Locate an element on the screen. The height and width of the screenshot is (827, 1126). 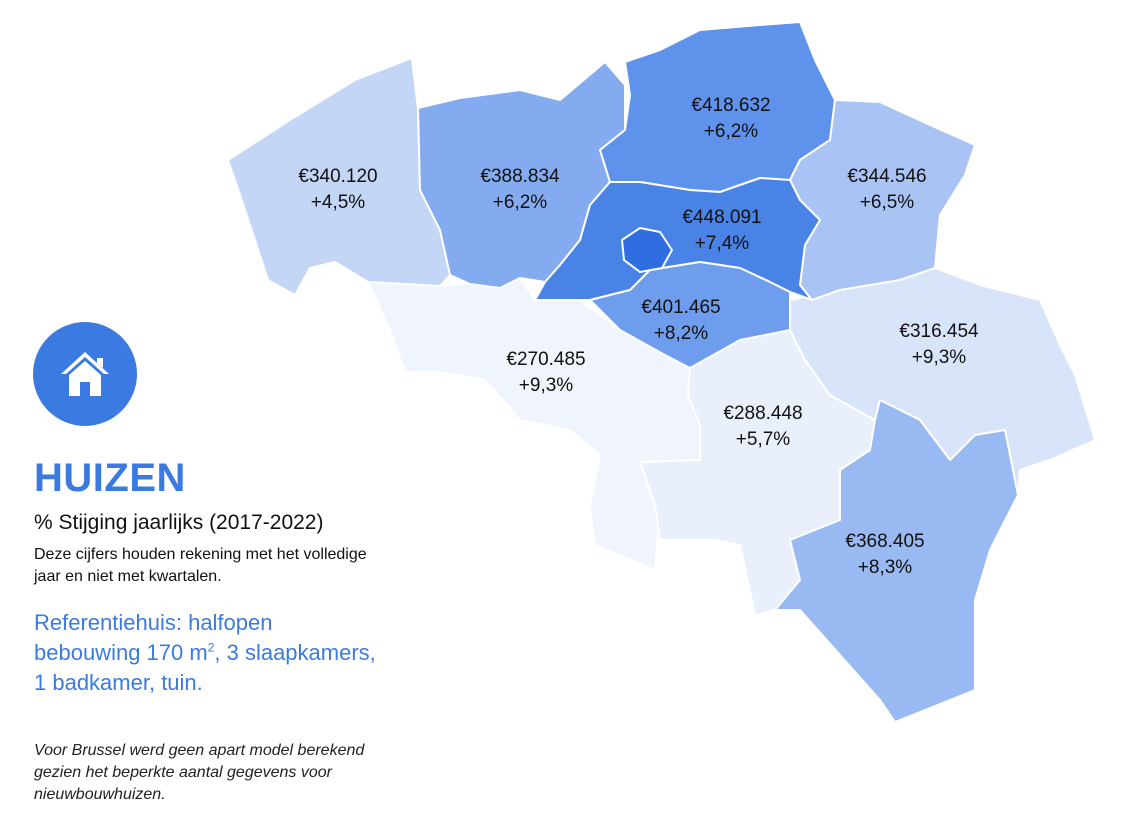
price: €388.834 is located at coordinates (520, 176).